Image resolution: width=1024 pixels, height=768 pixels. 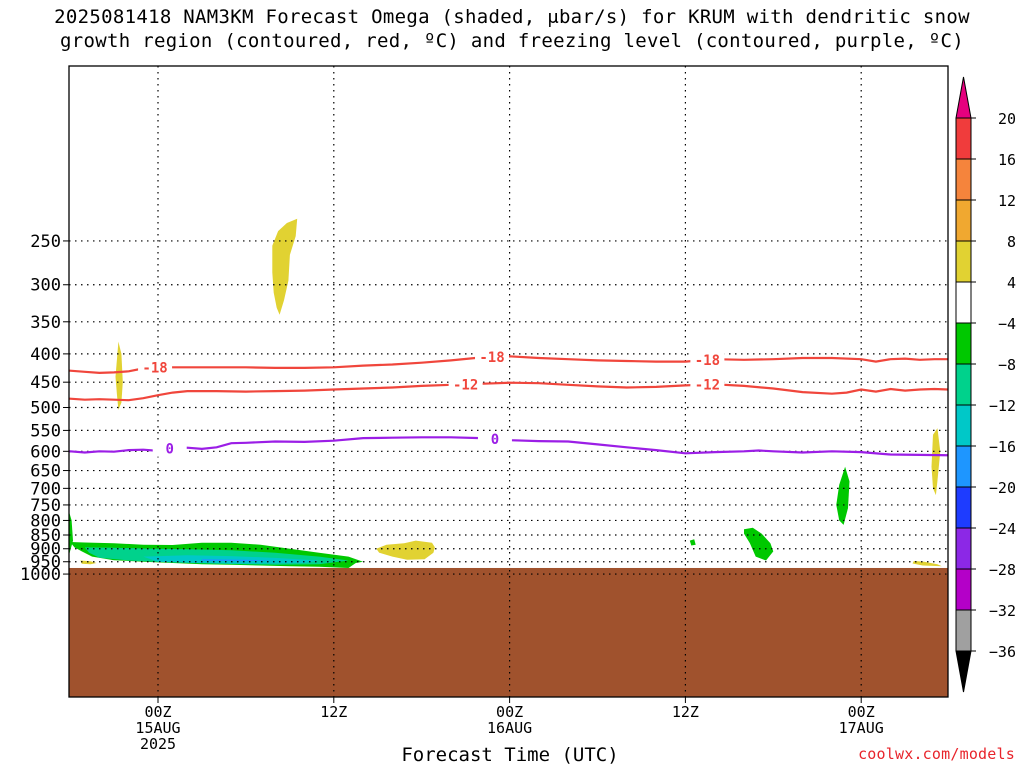 I want to click on colorbar-label: 8, so click(x=1011, y=242).